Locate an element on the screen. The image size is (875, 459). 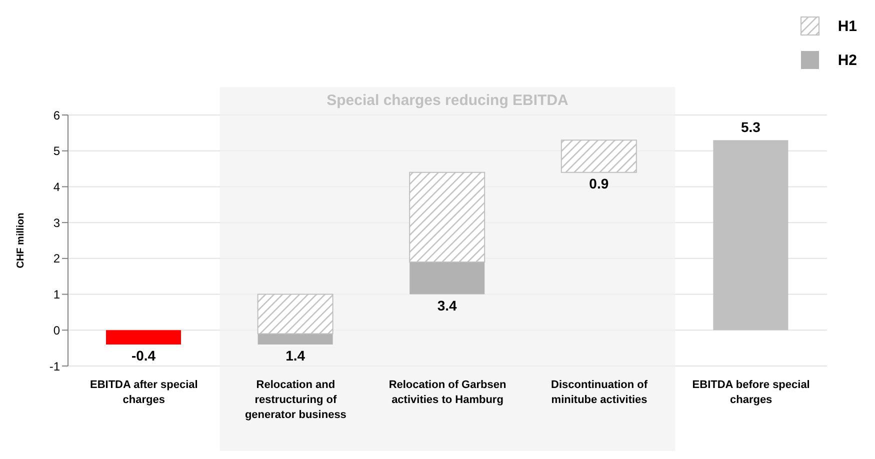
x-tick-label: Relocation of Garbsen activities to Hamburg is located at coordinates (447, 392).